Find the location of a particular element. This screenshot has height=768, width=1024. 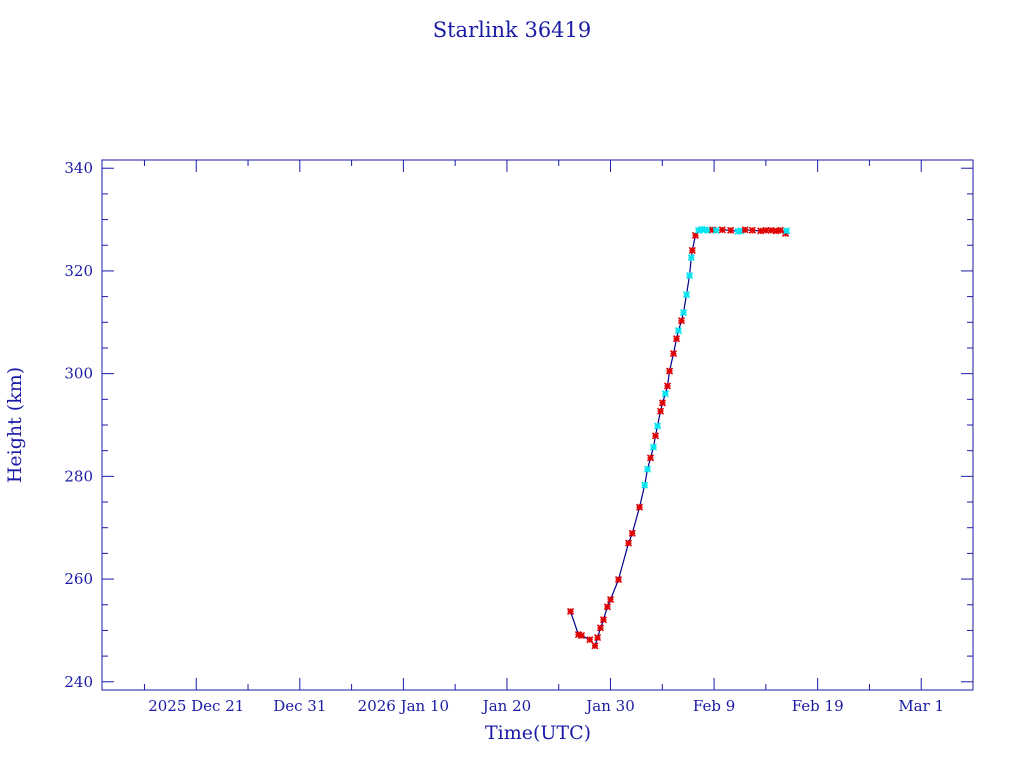

y-tick-label: 300 is located at coordinates (78, 374).